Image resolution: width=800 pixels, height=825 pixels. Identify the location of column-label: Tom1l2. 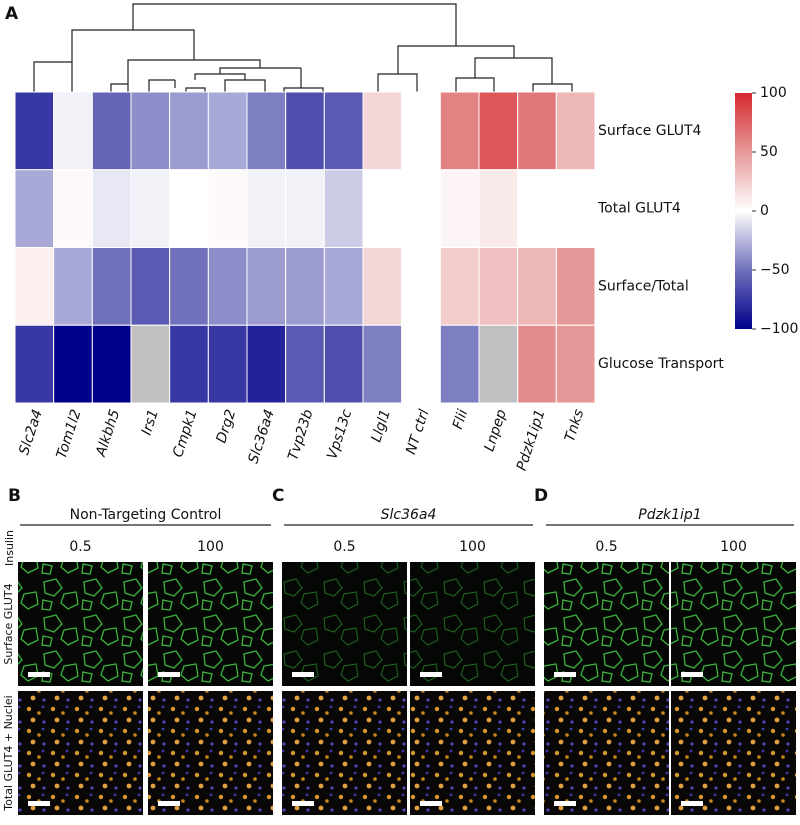
(69, 433).